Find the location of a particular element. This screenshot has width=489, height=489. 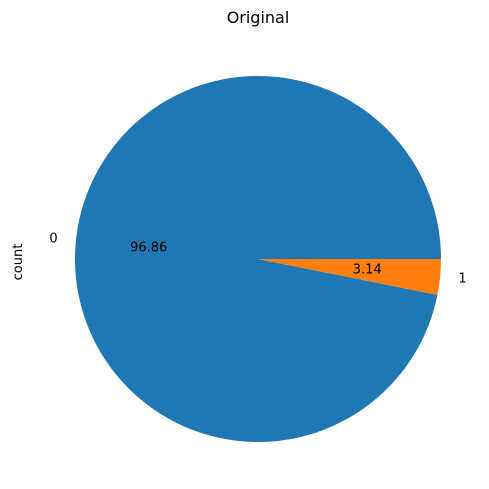

value-label-0: 96.86 is located at coordinates (148, 248).